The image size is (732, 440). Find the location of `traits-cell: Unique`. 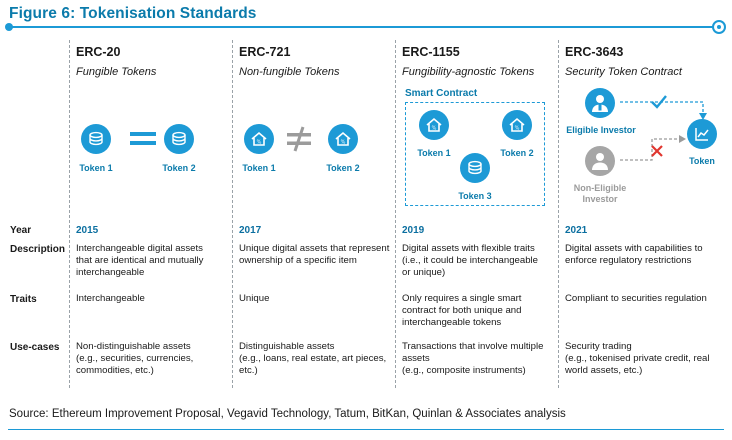

traits-cell: Unique is located at coordinates (254, 298).